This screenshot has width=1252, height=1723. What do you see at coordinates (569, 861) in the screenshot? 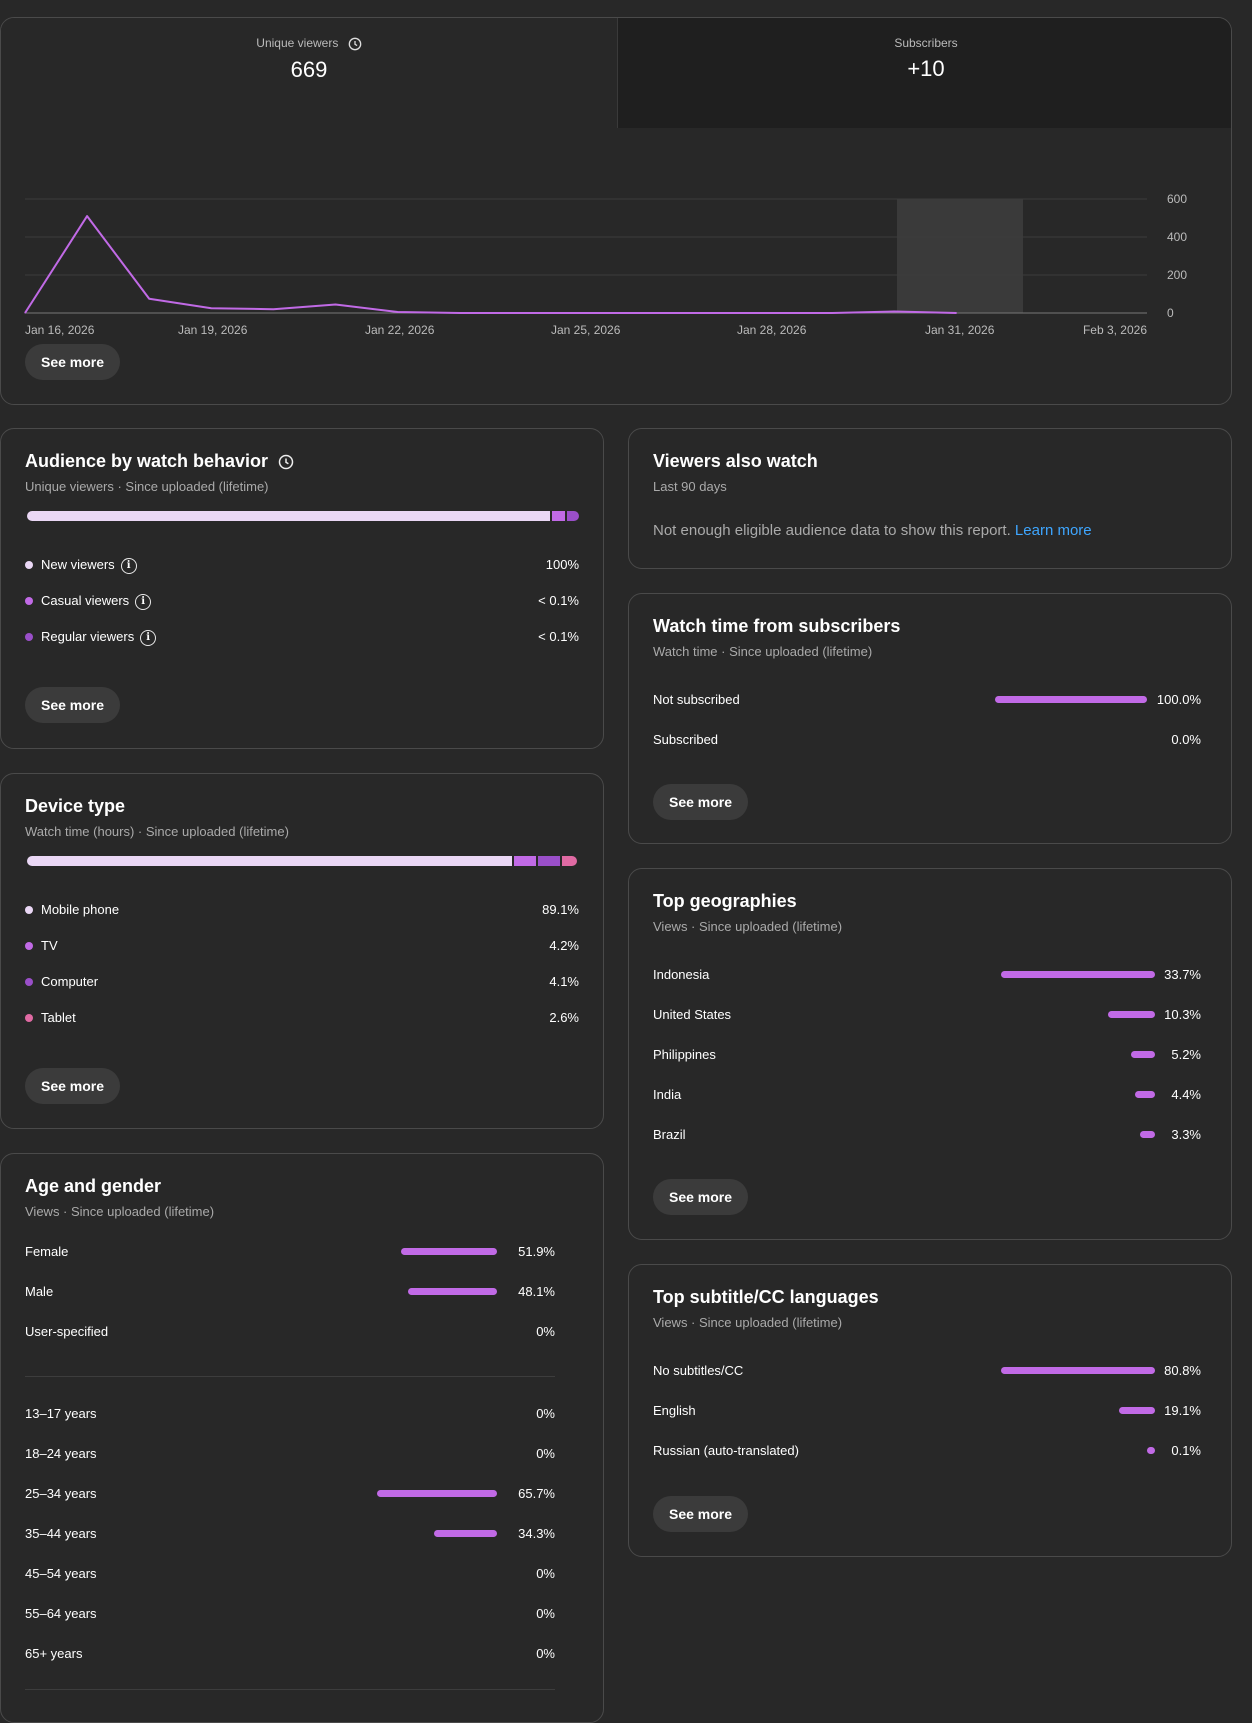
I see `stack-segment-tablet` at bounding box center [569, 861].